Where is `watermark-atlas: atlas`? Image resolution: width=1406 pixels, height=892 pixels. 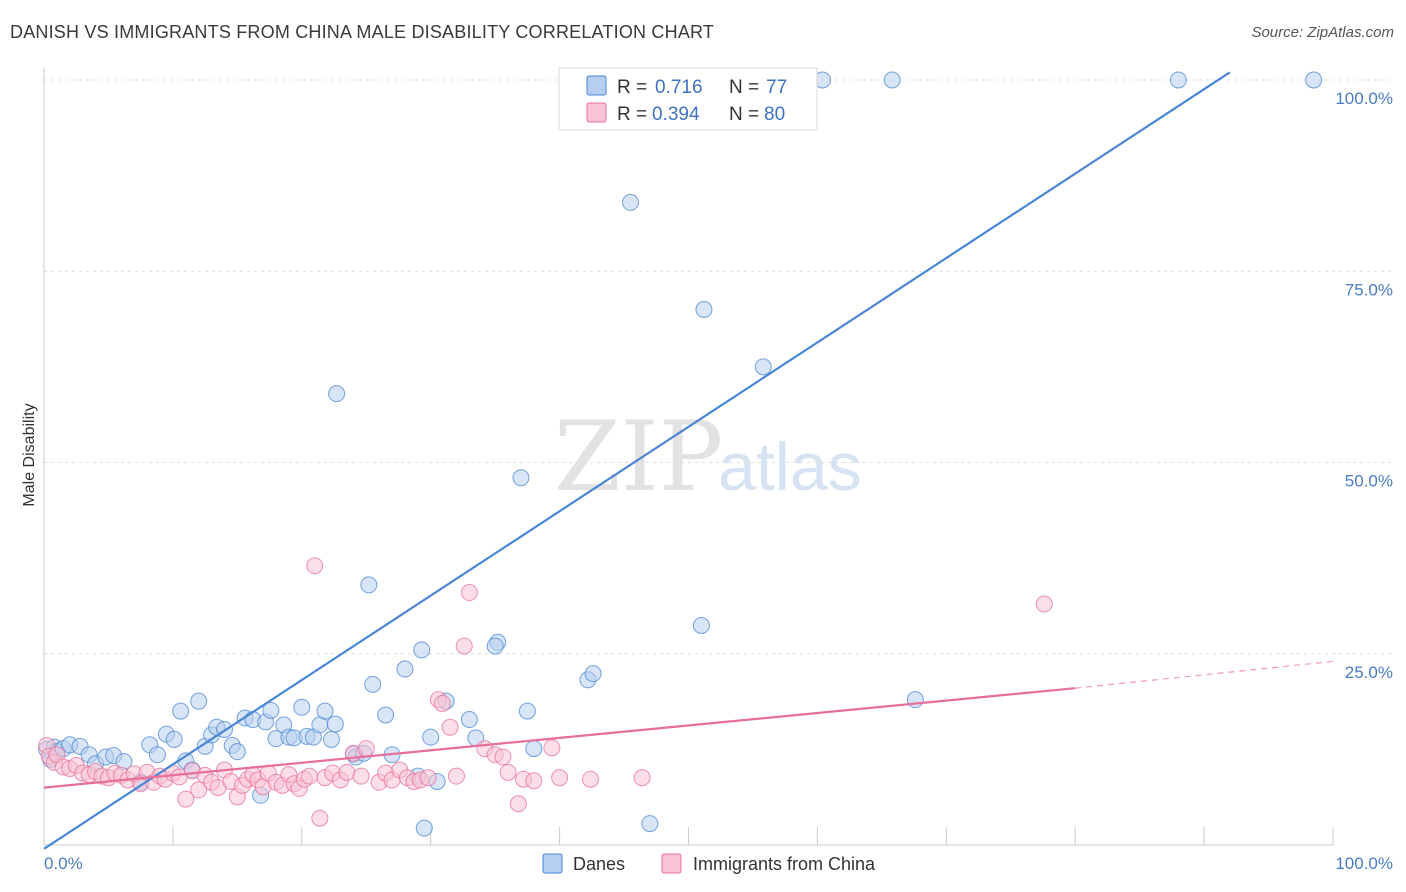 watermark-atlas: atlas is located at coordinates (790, 467).